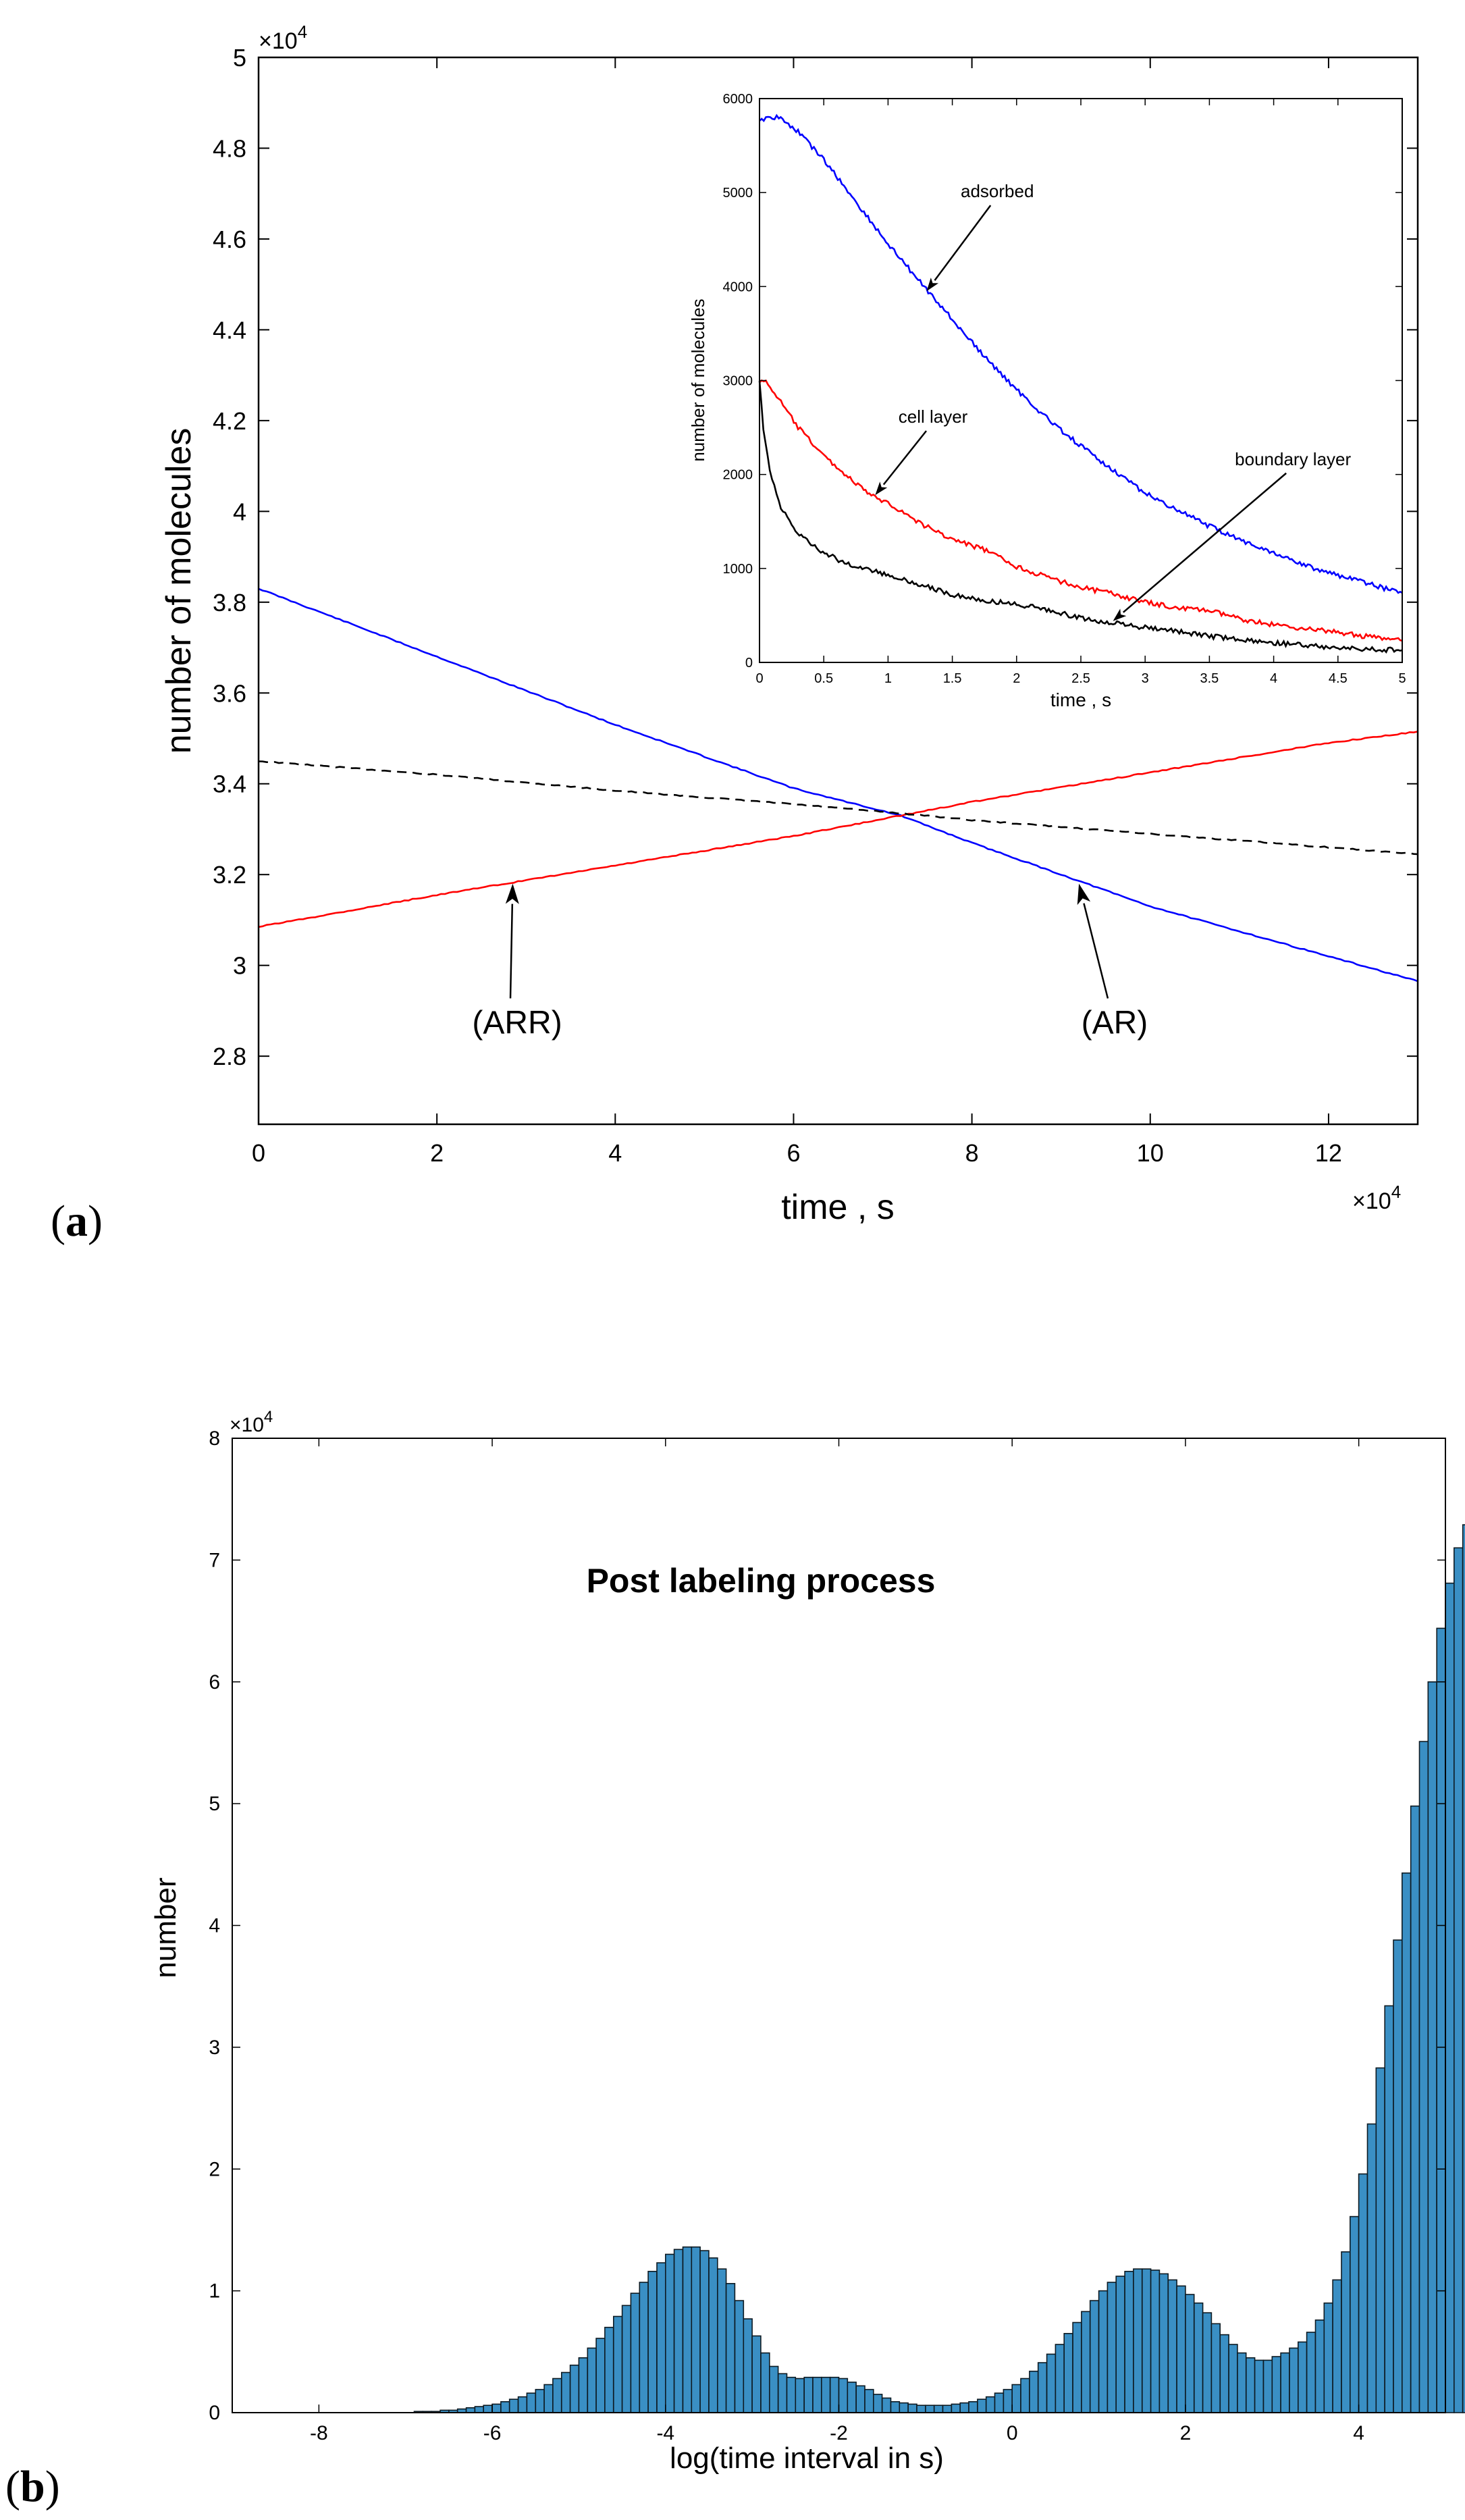 The width and height of the screenshot is (1465, 2520). Describe the element at coordinates (810, 962) in the screenshot. I see `main-annotations: (ARR) (AR)` at that location.